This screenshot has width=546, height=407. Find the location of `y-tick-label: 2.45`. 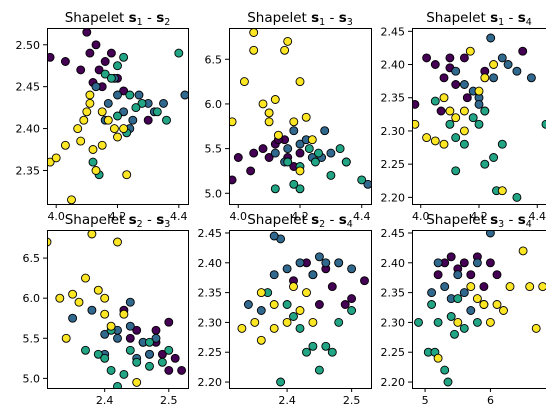

y-tick-label: 2.45 is located at coordinates (210, 233).